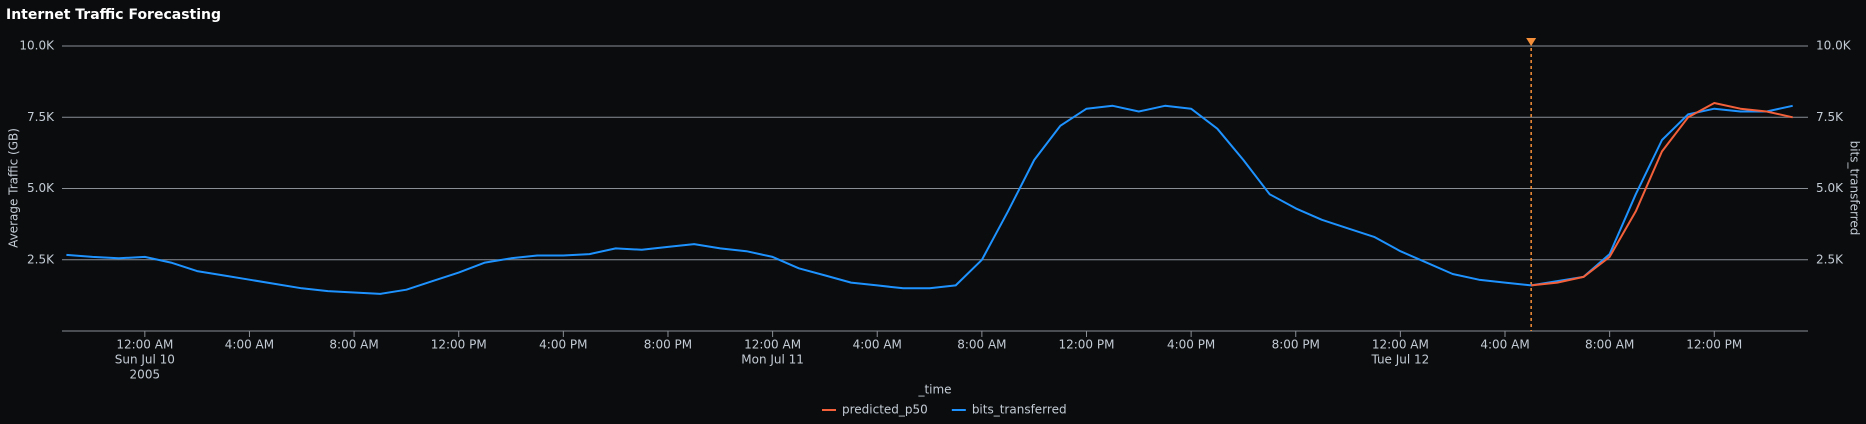 The image size is (1866, 424). Describe the element at coordinates (1830, 188) in the screenshot. I see `y2-tick-label: 5.0K` at that location.